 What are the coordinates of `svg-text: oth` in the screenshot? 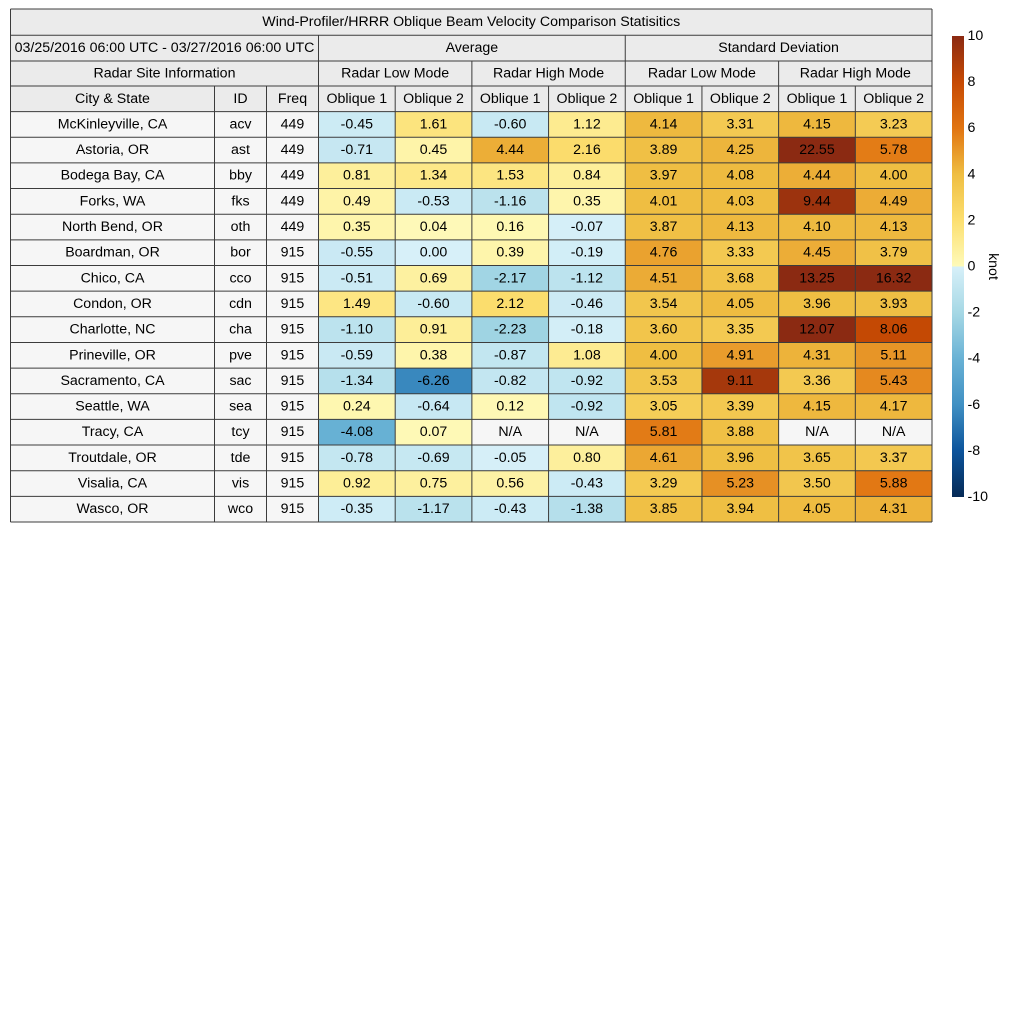 It's located at (241, 227).